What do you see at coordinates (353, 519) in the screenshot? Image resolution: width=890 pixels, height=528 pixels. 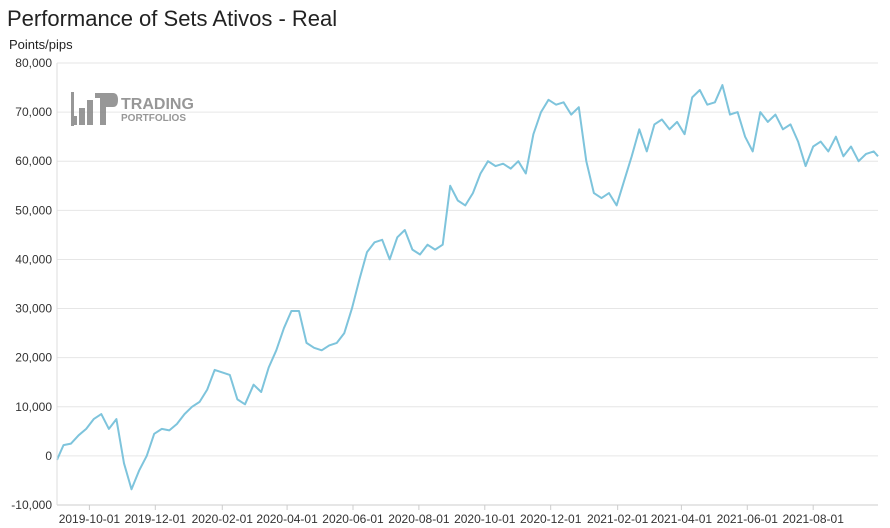 I see `x-tick-label: 2020-06-01` at bounding box center [353, 519].